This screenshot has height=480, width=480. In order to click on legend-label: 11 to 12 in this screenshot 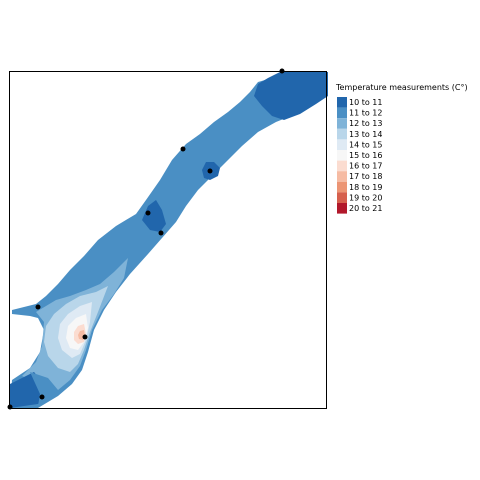, I will do `click(365, 113)`.